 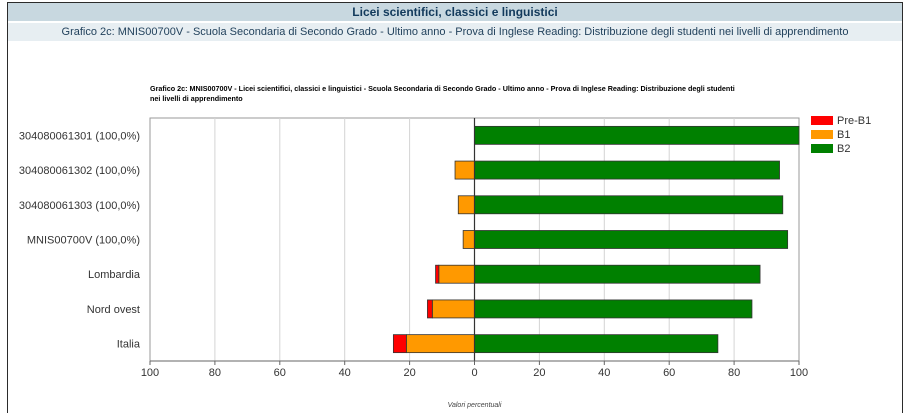 I want to click on x-axis-label: Valori percentuali, so click(x=475, y=405).